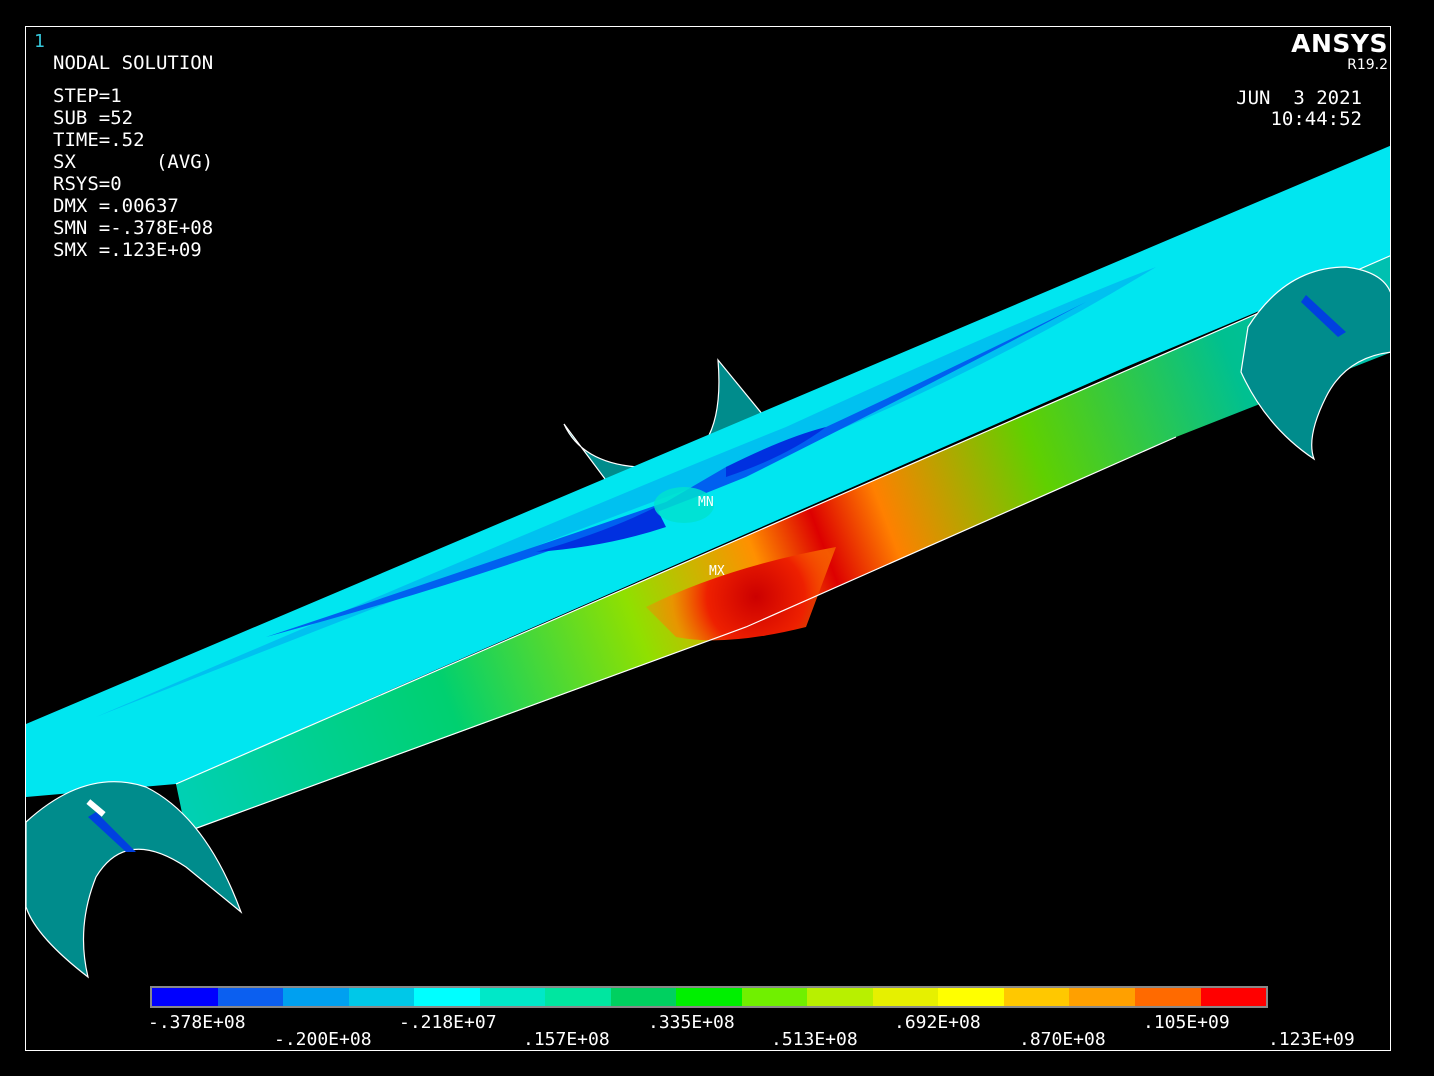  What do you see at coordinates (87, 184) in the screenshot?
I see `info-rsys: RSYS=0` at bounding box center [87, 184].